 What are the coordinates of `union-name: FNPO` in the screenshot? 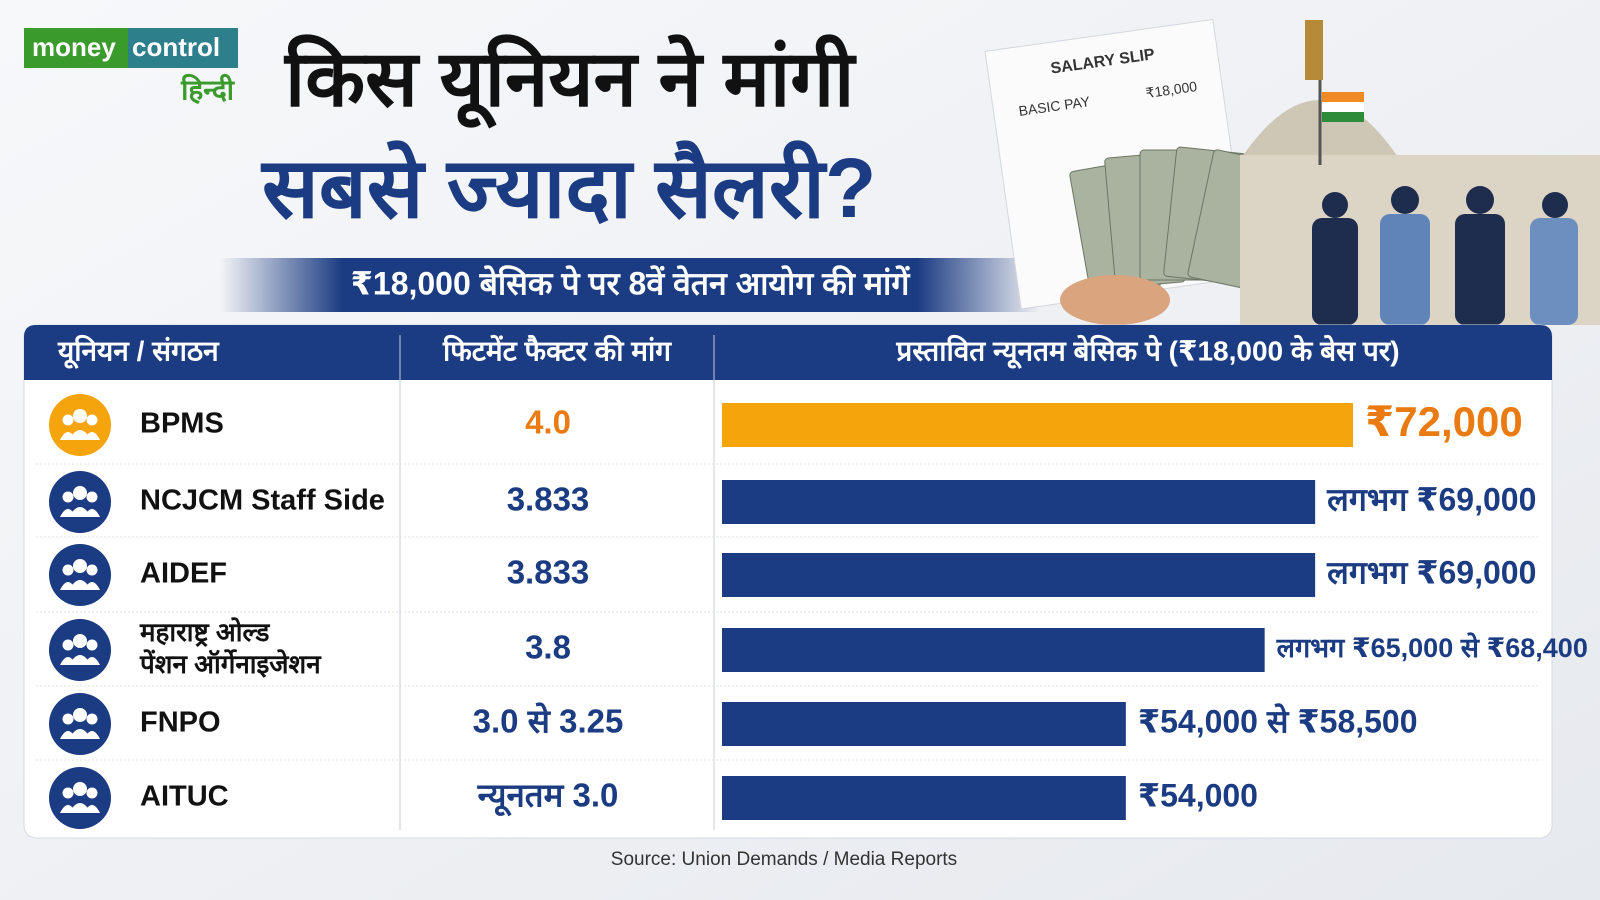 It's located at (180, 723).